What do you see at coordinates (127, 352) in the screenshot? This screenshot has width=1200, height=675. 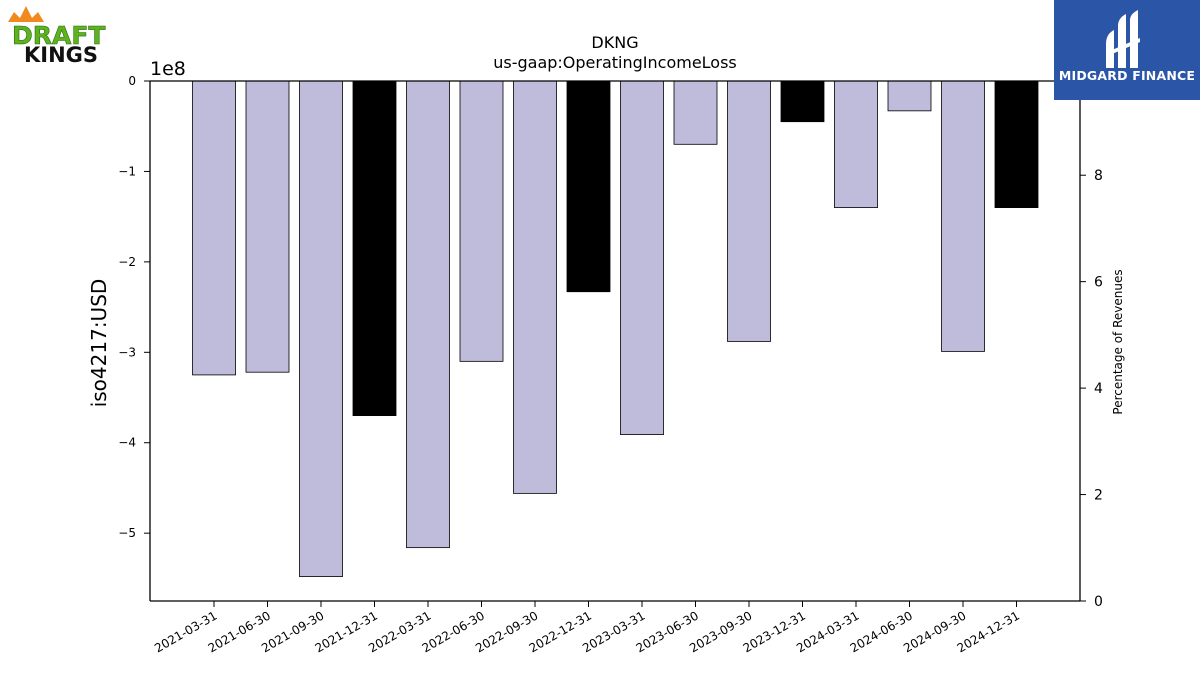 I see `y-tick-label: −3` at bounding box center [127, 352].